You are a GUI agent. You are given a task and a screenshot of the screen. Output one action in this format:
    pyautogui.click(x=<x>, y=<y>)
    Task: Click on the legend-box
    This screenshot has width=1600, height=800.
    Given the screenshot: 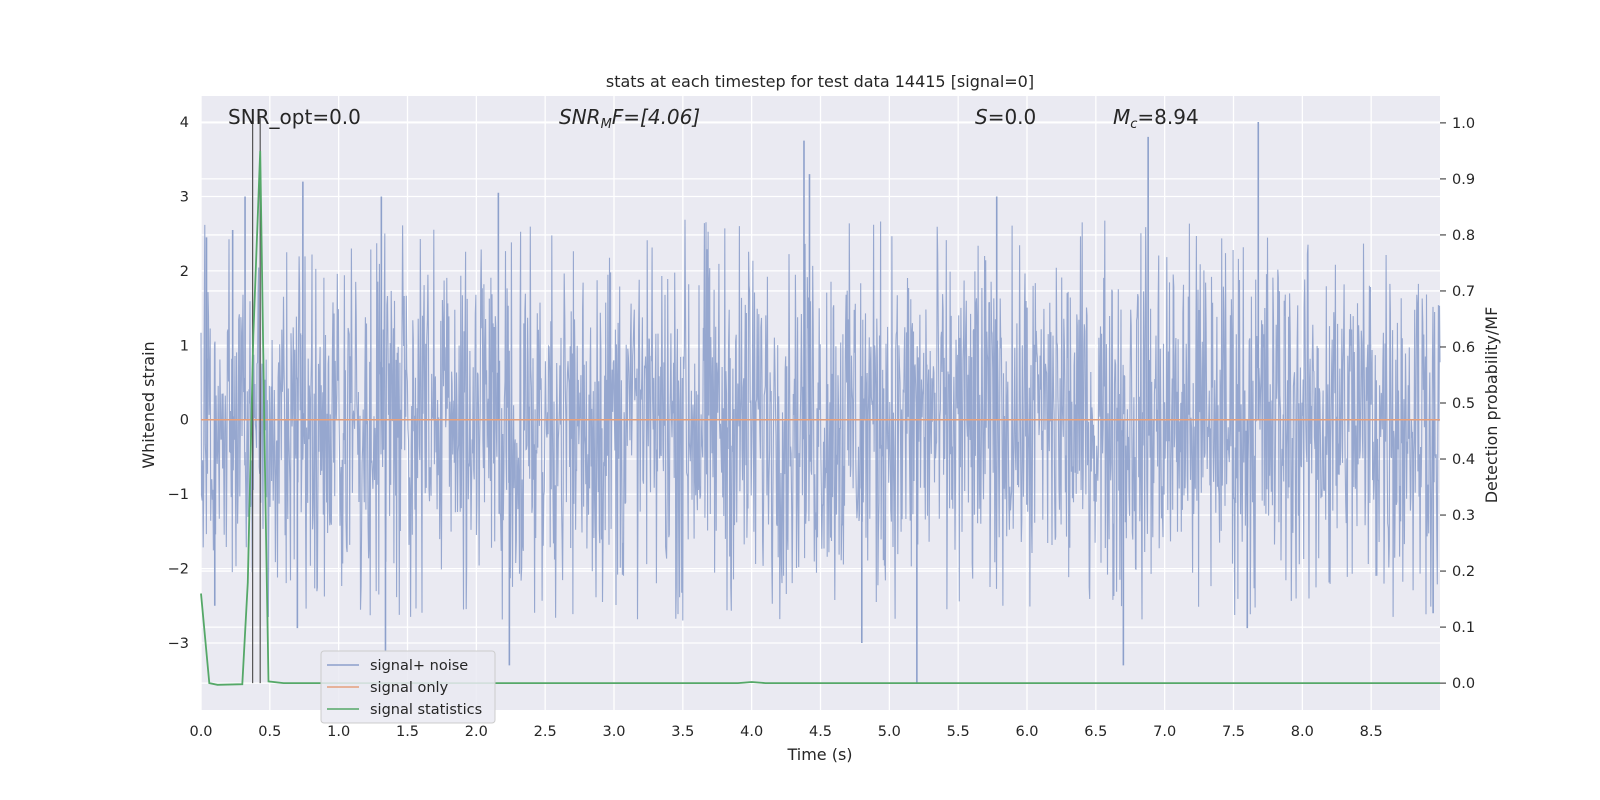 What is the action you would take?
    pyautogui.click(x=408, y=687)
    